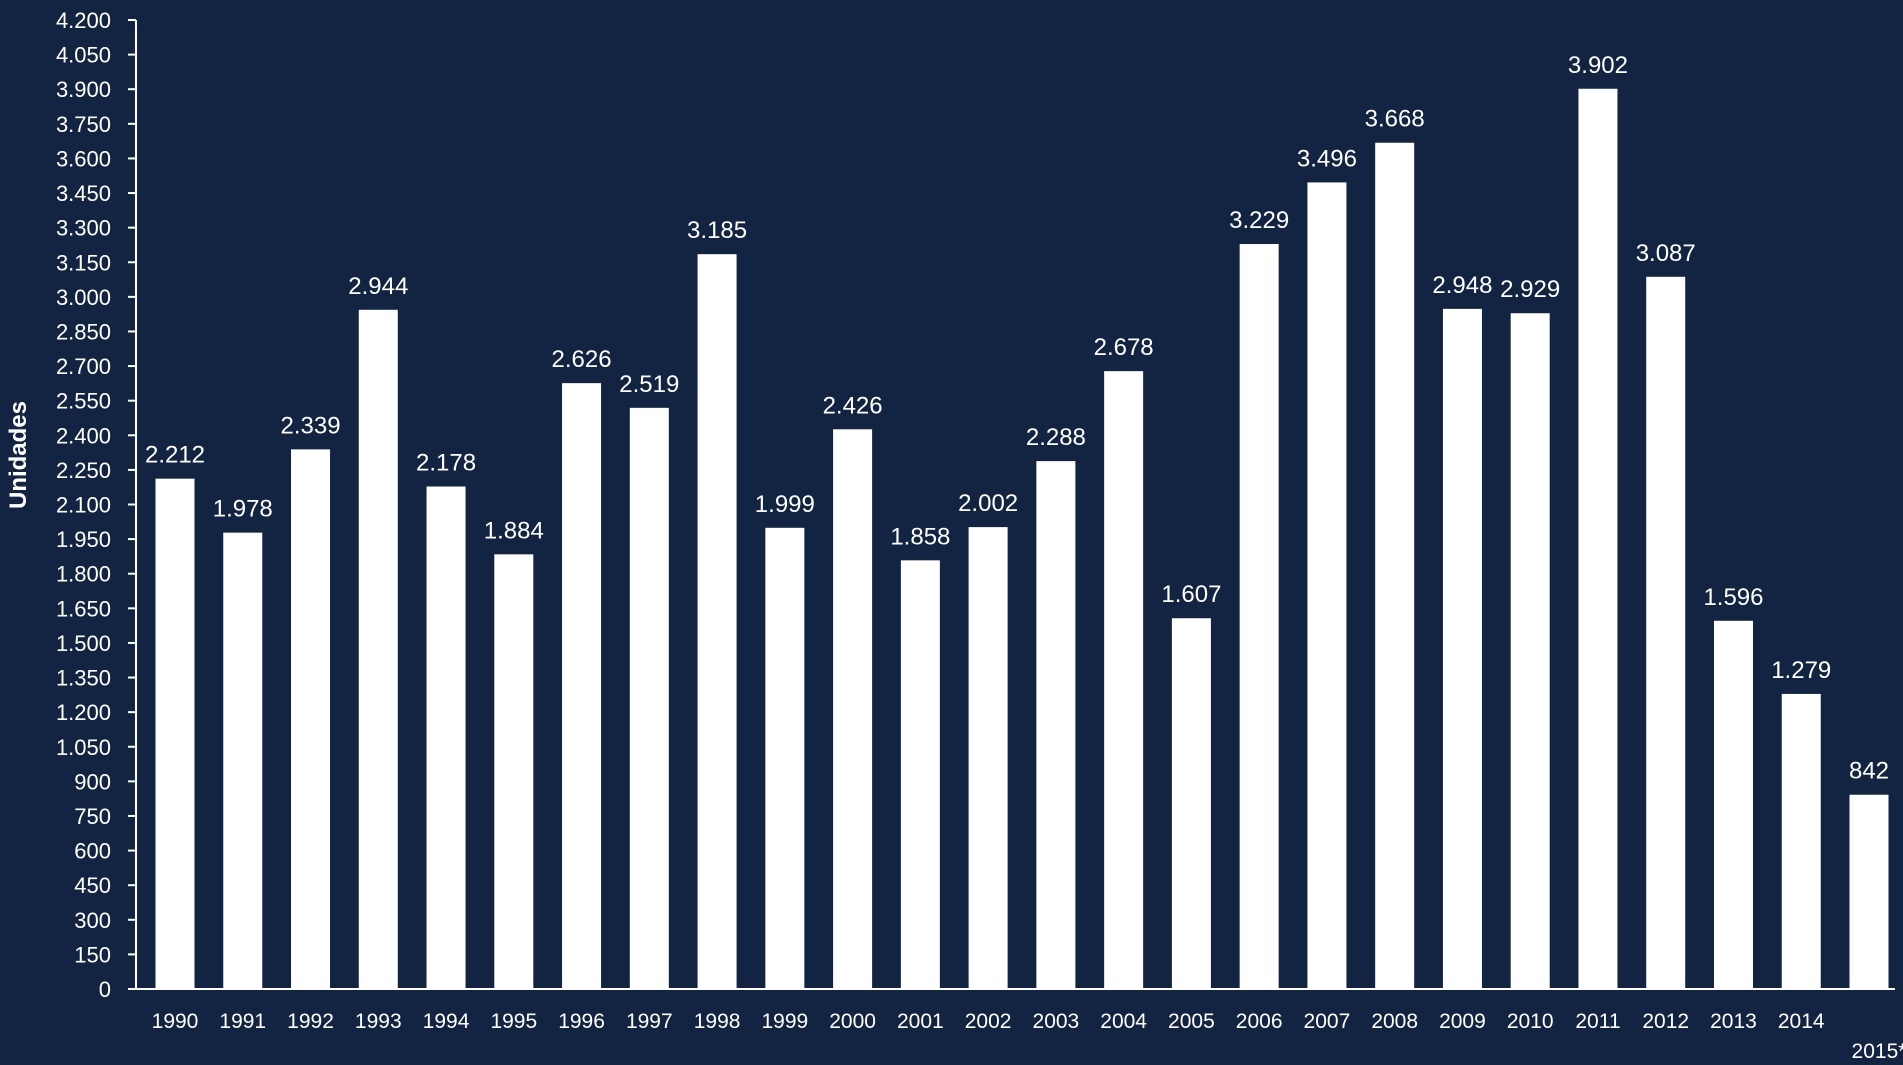 Image resolution: width=1903 pixels, height=1065 pixels. What do you see at coordinates (649, 698) in the screenshot?
I see `bar-1997` at bounding box center [649, 698].